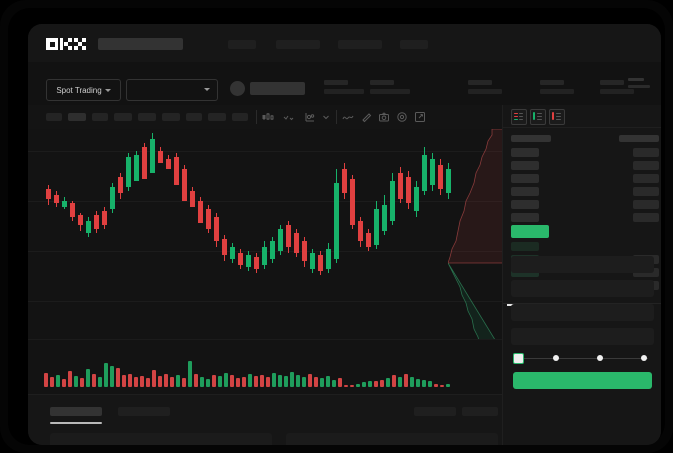 This screenshot has width=673, height=453. I want to click on stat-last-price, so click(344, 87).